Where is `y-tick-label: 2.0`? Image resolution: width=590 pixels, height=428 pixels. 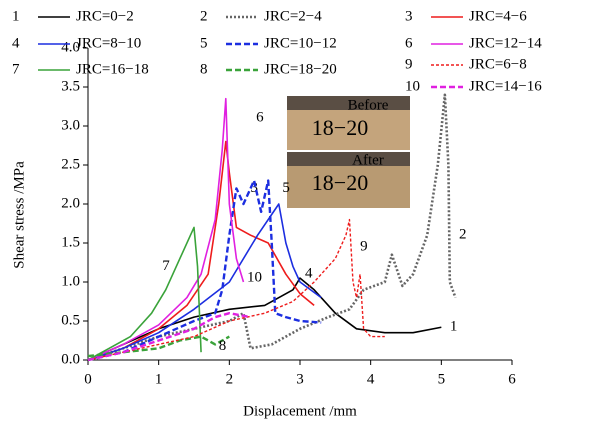 y-tick-label: 2.0 is located at coordinates (70, 203).